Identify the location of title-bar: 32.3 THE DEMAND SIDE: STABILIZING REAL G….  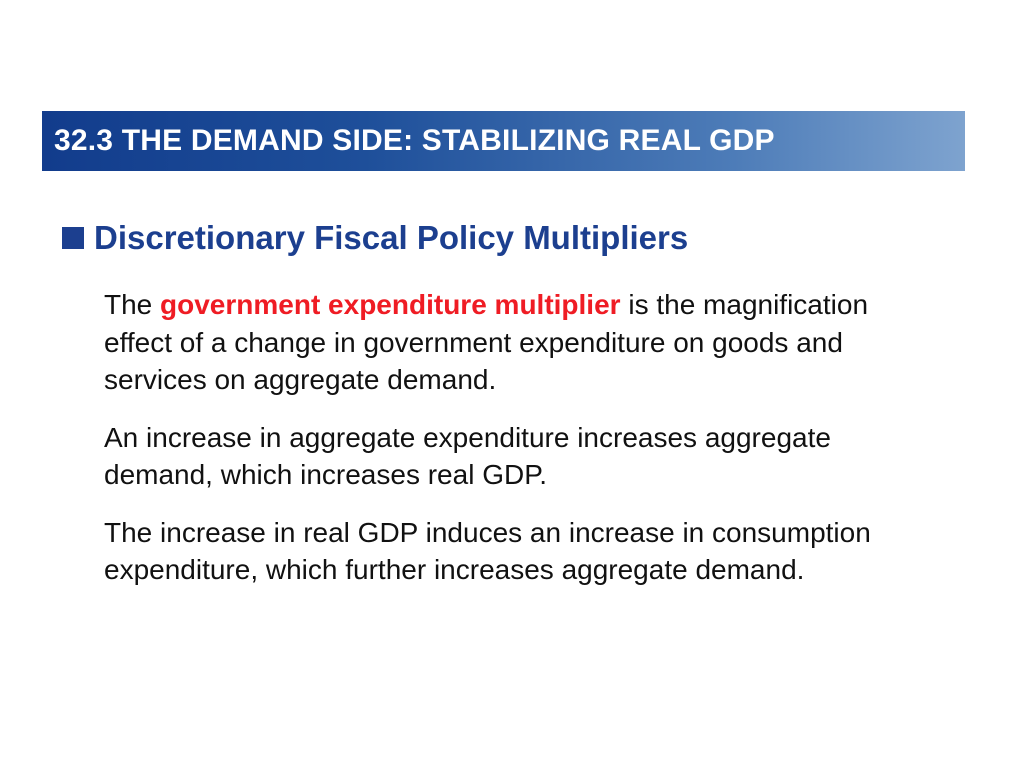
(503, 141).